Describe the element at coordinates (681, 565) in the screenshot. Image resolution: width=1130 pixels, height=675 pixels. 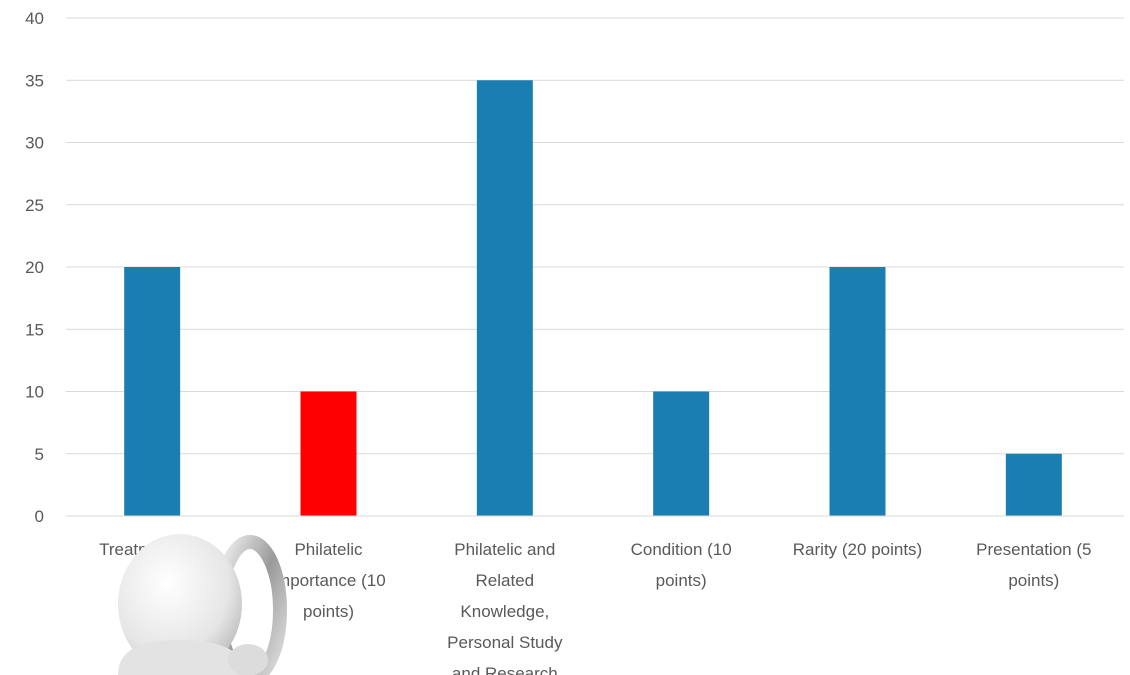
I see `x-tick-label: Condition (10 points)` at that location.